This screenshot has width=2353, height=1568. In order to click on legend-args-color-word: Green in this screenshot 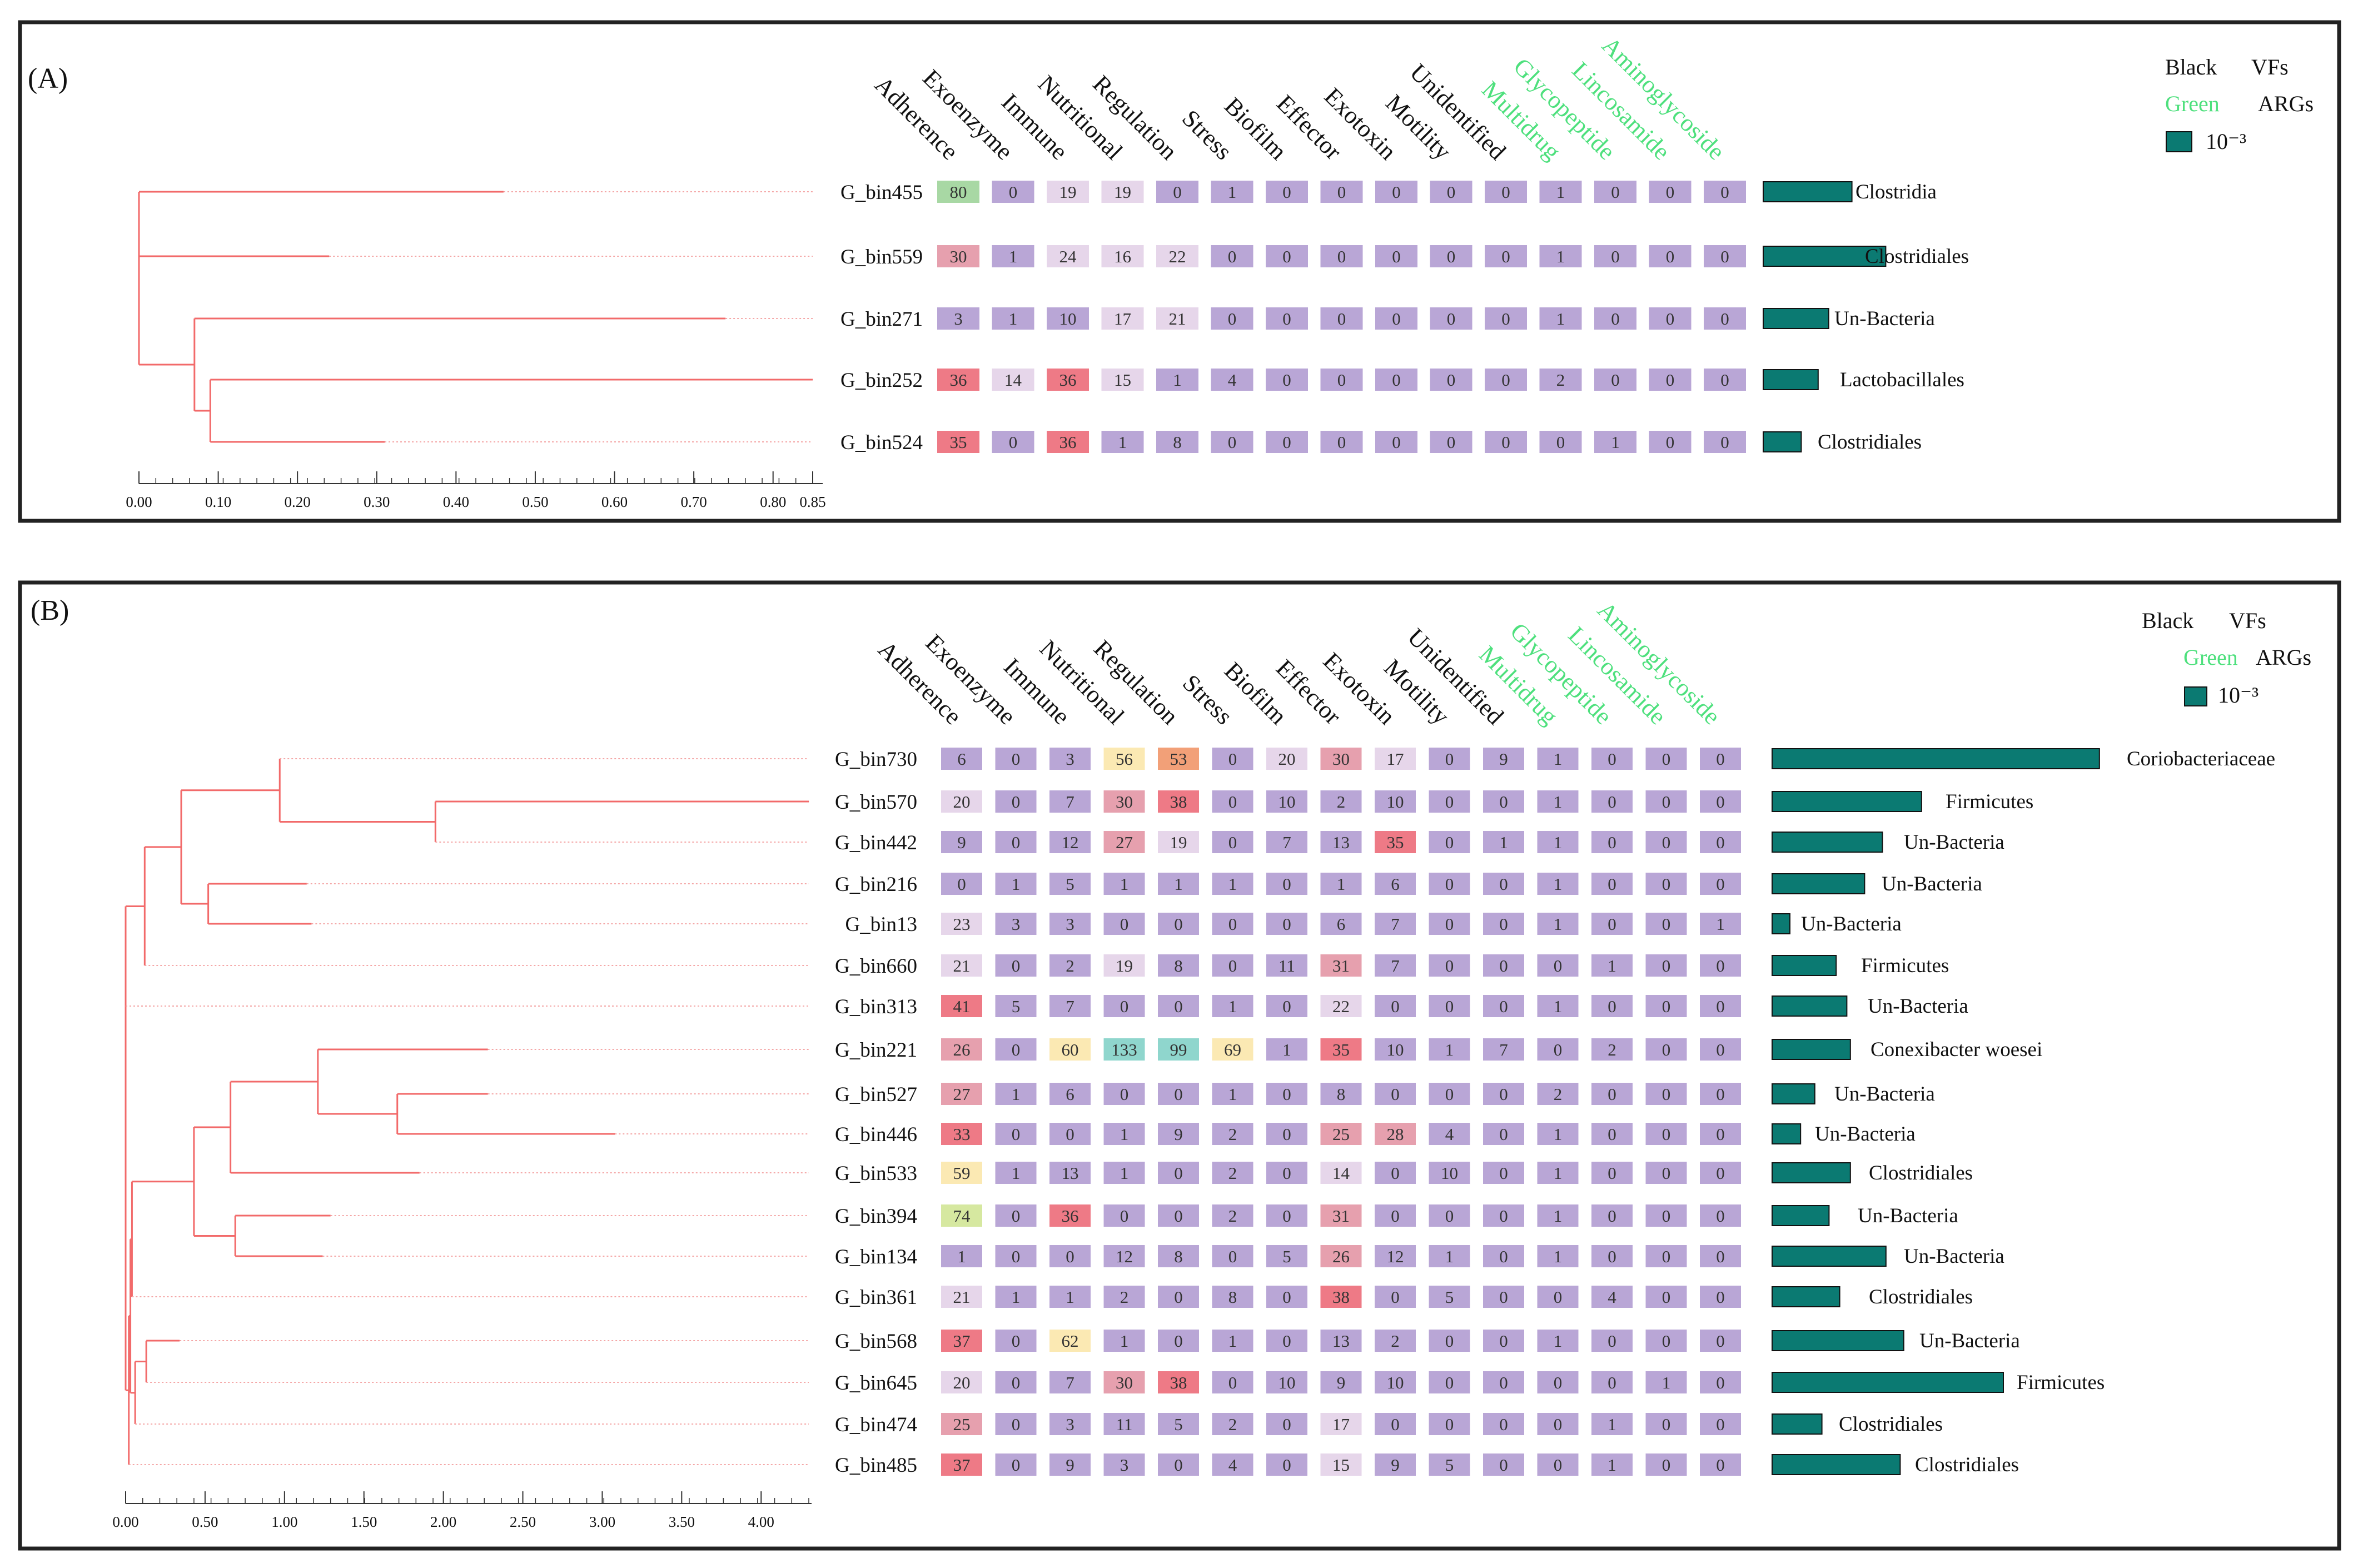, I will do `click(2210, 657)`.